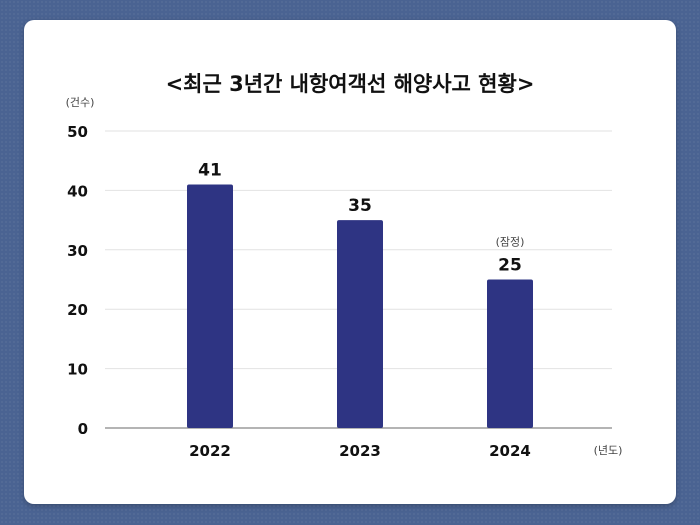  Describe the element at coordinates (510, 353) in the screenshot. I see `bar-2024` at that location.